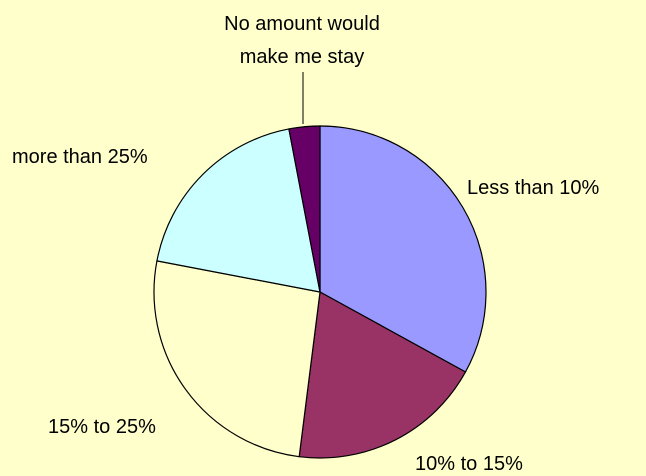 This screenshot has width=646, height=476. I want to click on slice-label-more-than-25: more than 25%, so click(80, 157).